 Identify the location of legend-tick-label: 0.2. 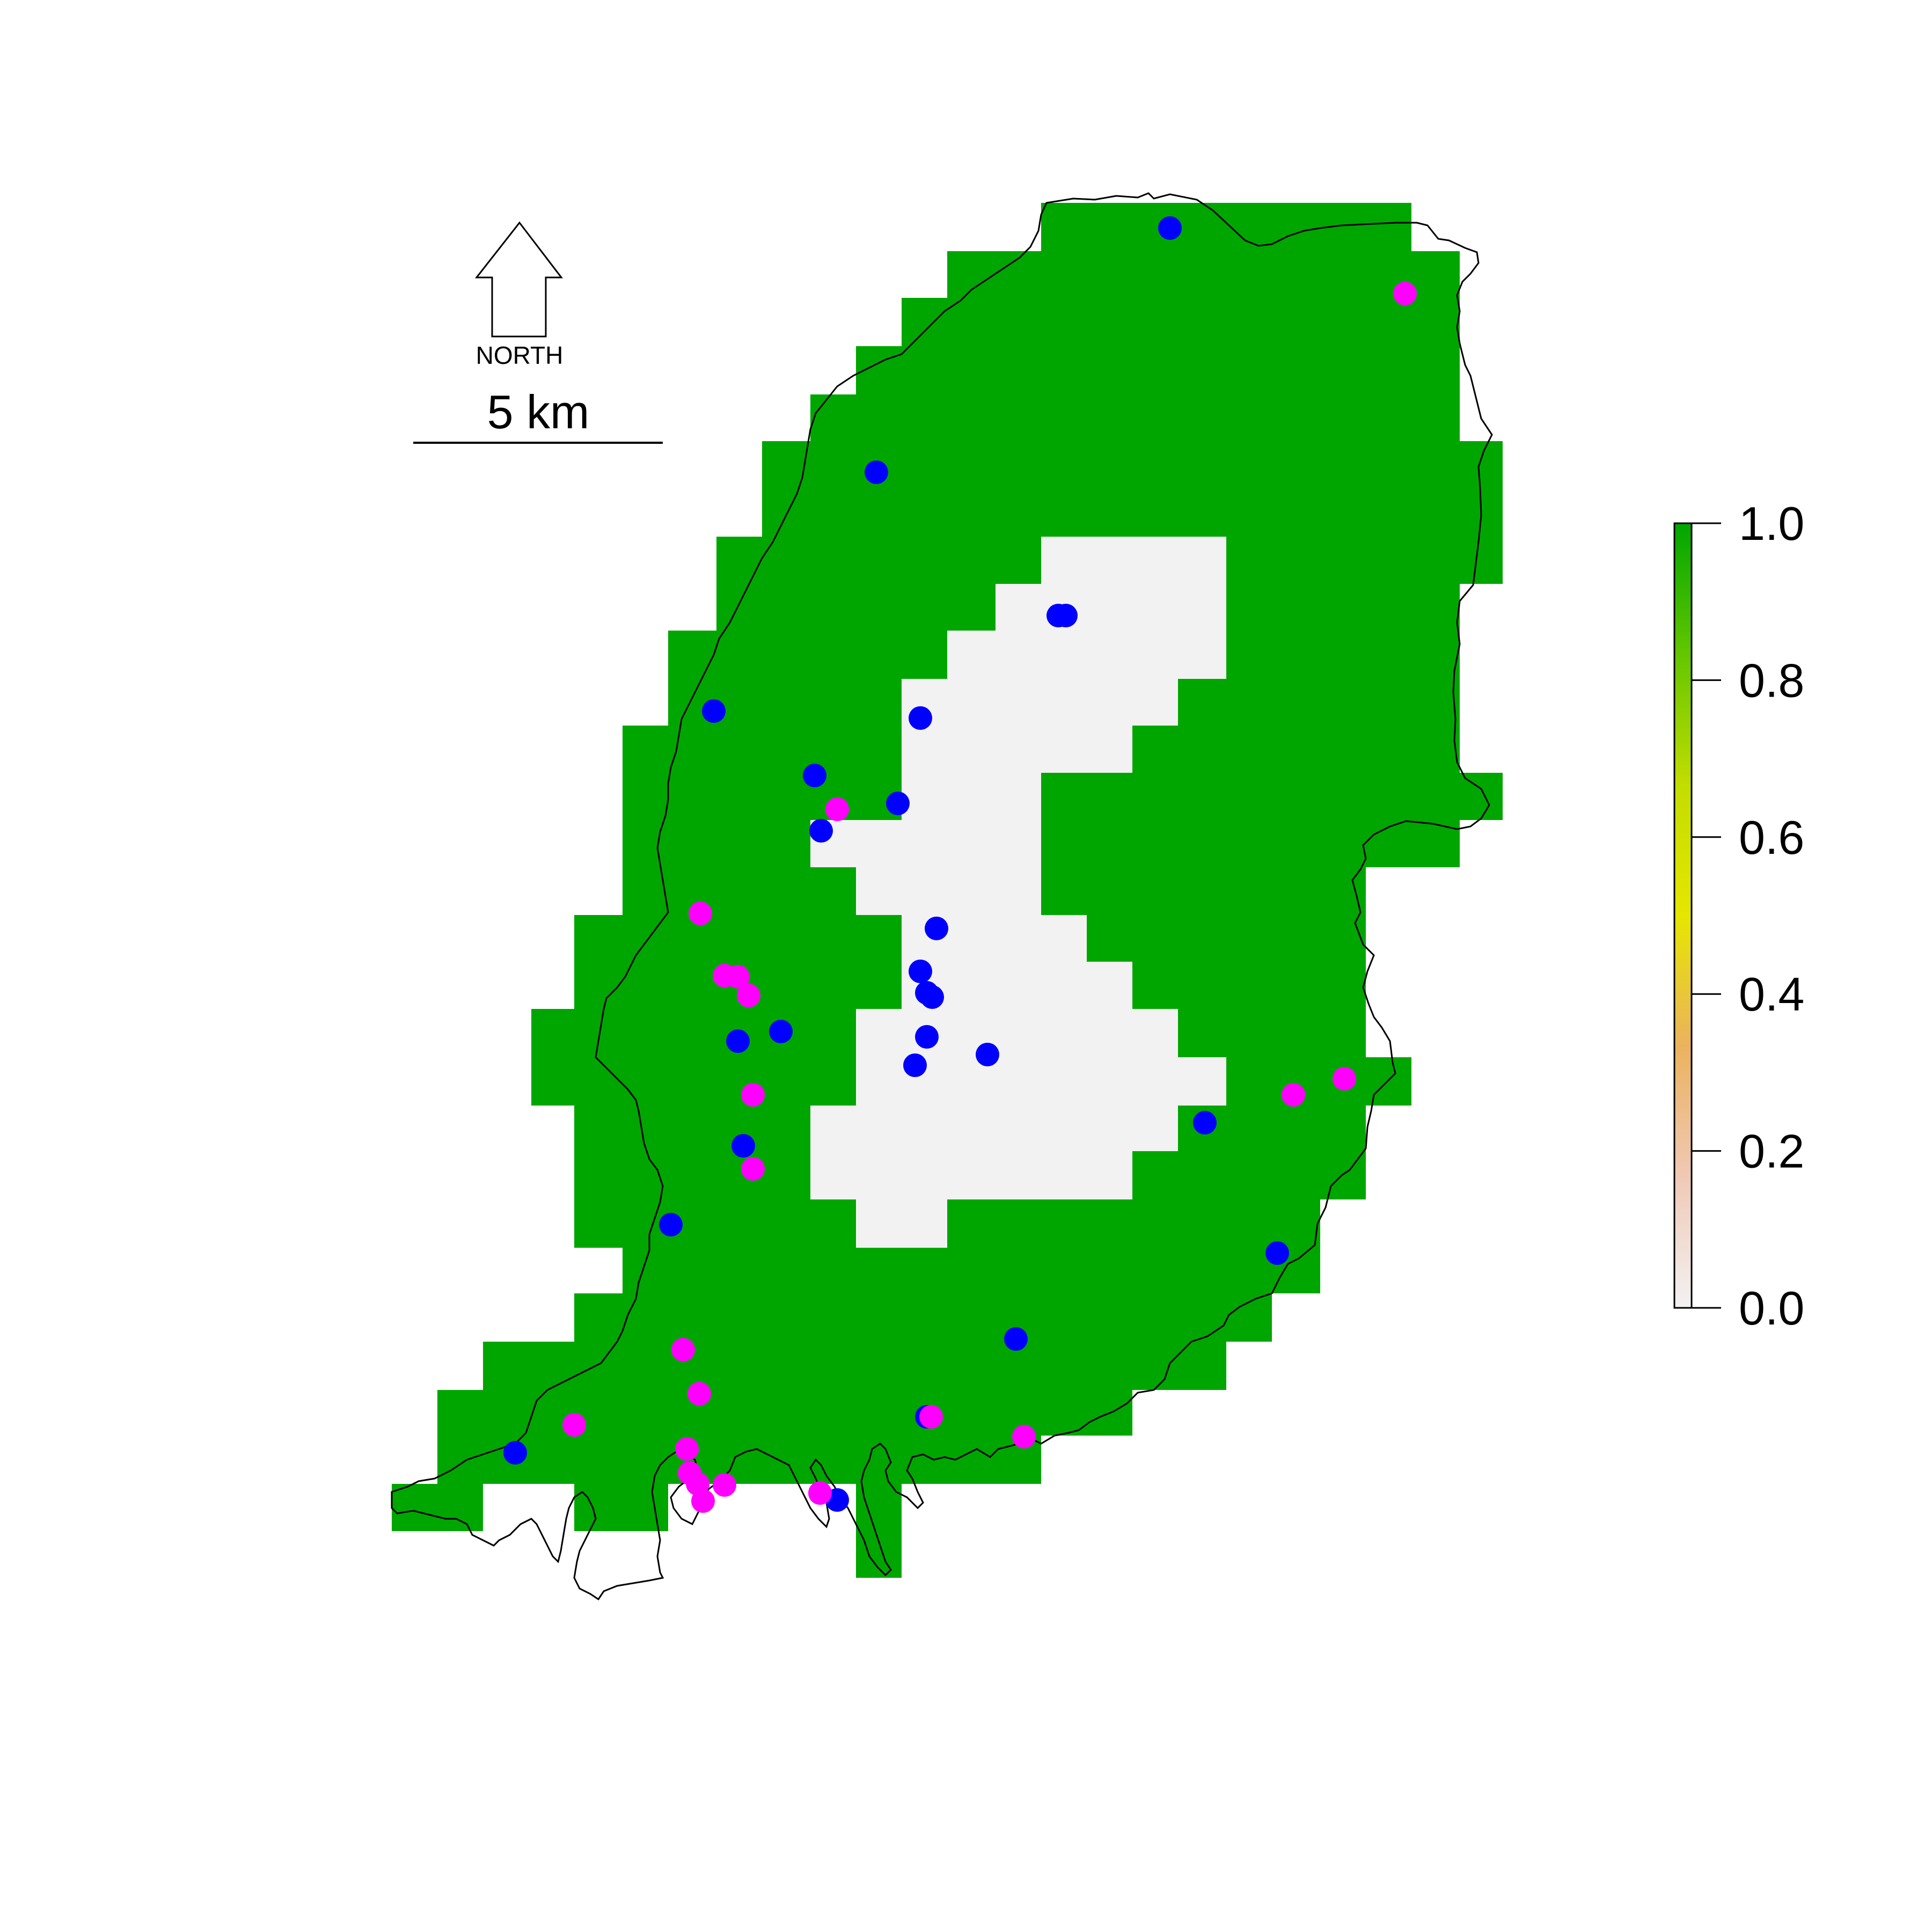
(1771, 1151).